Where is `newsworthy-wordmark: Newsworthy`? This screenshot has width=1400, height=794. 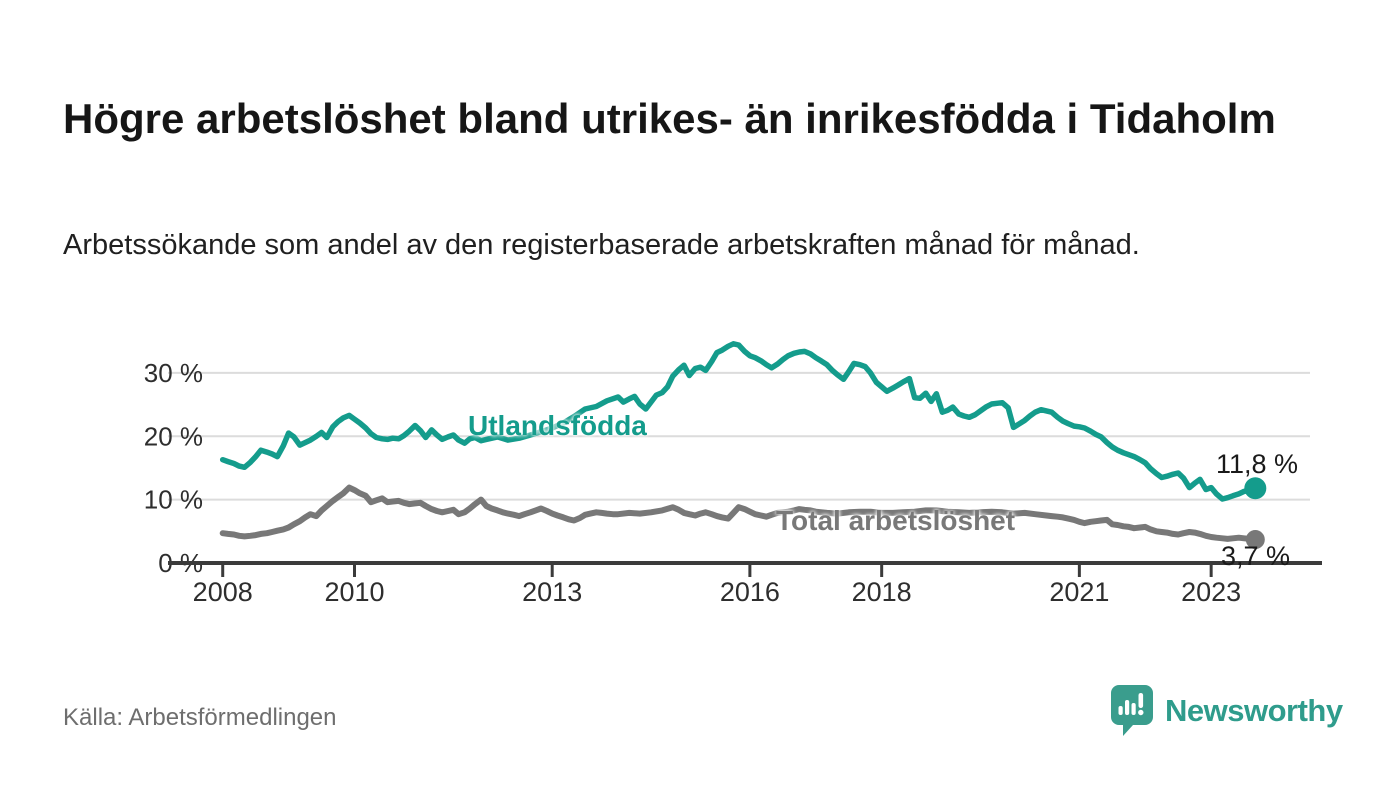
newsworthy-wordmark: Newsworthy is located at coordinates (1254, 710).